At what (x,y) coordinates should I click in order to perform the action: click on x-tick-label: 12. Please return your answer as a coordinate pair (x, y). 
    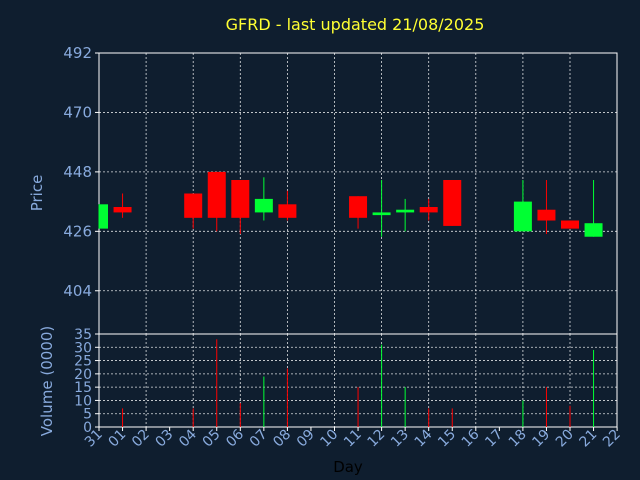
    Looking at the image, I should click on (377, 439).